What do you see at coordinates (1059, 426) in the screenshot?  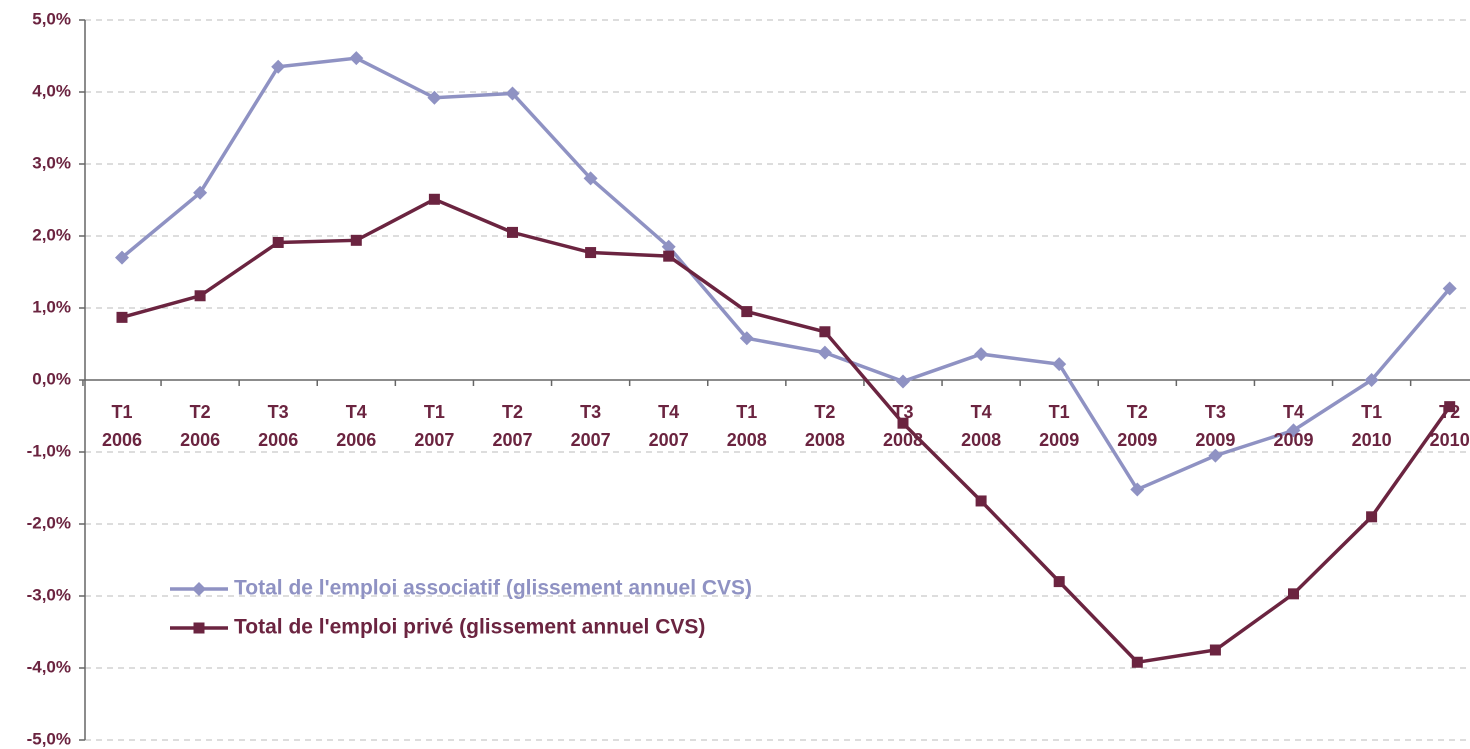 I see `x-tick-label: T1 2009` at bounding box center [1059, 426].